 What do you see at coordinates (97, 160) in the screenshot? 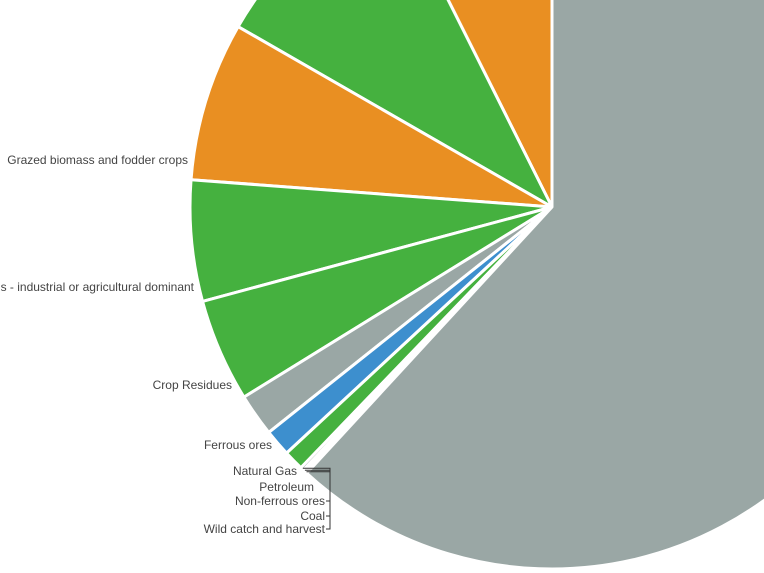
I see `slice-label-grazed-biomass-and-fodder-crops: Grazed biomass and fodder crops` at bounding box center [97, 160].